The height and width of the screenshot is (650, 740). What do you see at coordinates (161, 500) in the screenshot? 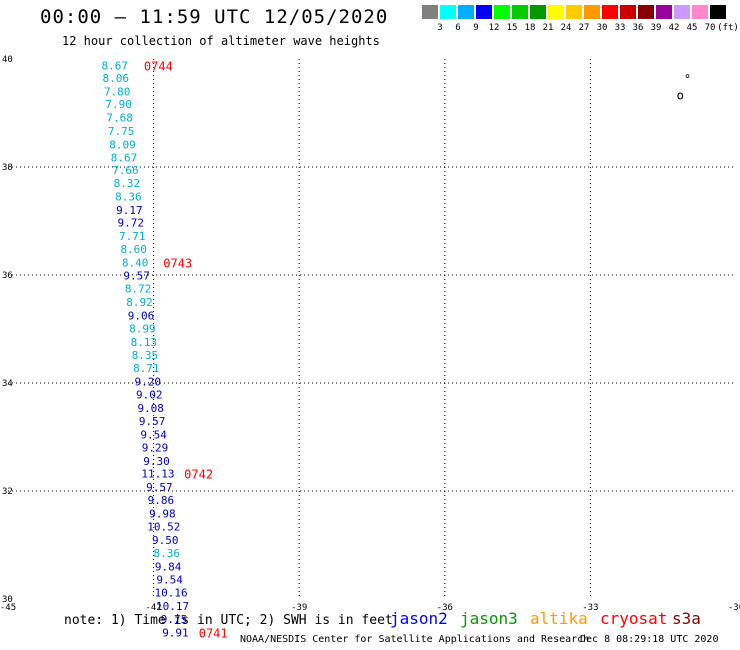
I see `swh-value: 9.86` at bounding box center [161, 500].